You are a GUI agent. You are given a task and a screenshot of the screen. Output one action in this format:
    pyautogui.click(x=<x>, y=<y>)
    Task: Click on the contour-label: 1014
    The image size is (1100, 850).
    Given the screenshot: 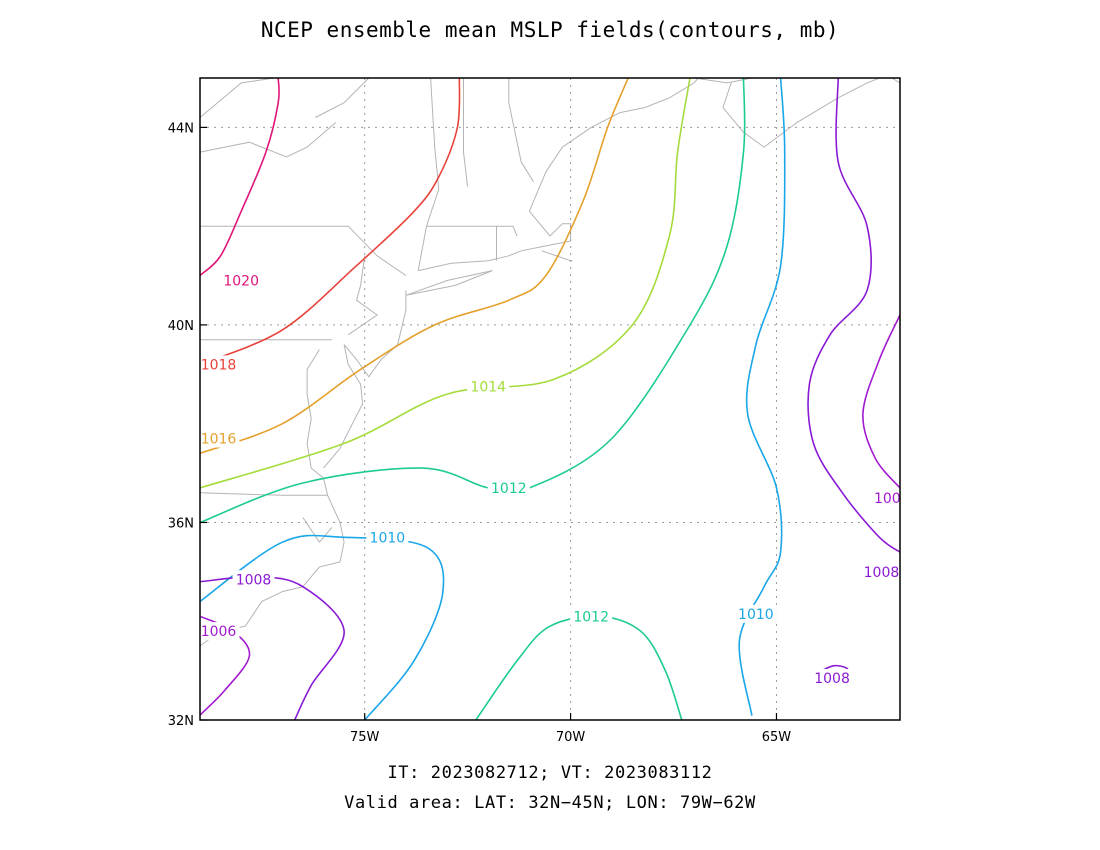 What is the action you would take?
    pyautogui.click(x=488, y=388)
    